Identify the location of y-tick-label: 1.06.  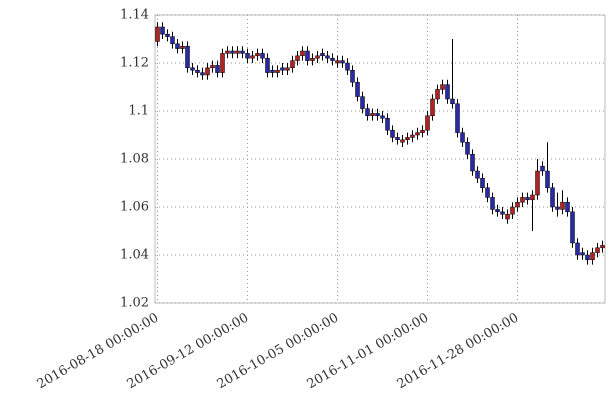
(134, 207).